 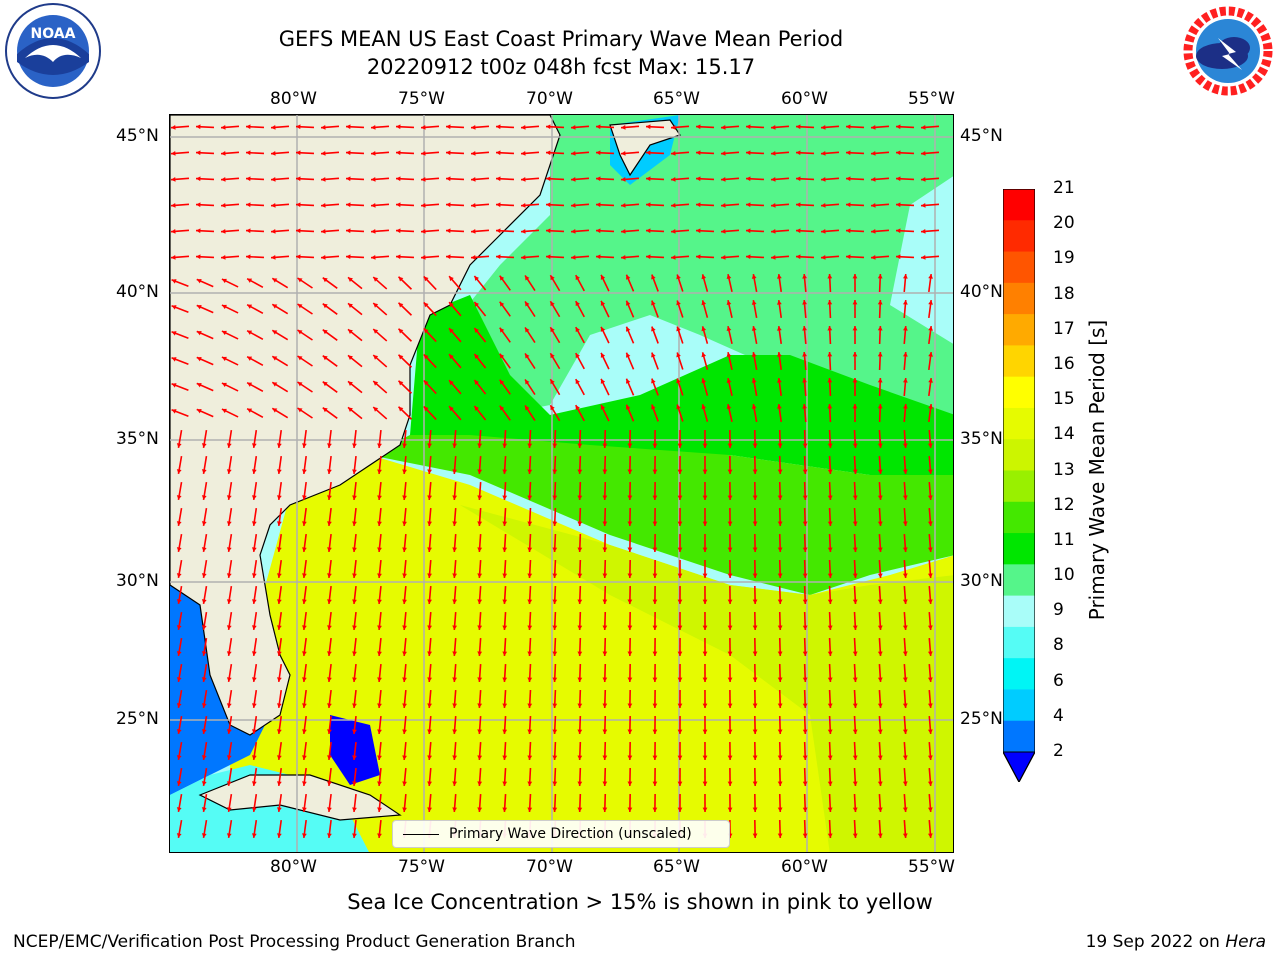 I want to click on lat-tick-left: 30°N, so click(x=137, y=581).